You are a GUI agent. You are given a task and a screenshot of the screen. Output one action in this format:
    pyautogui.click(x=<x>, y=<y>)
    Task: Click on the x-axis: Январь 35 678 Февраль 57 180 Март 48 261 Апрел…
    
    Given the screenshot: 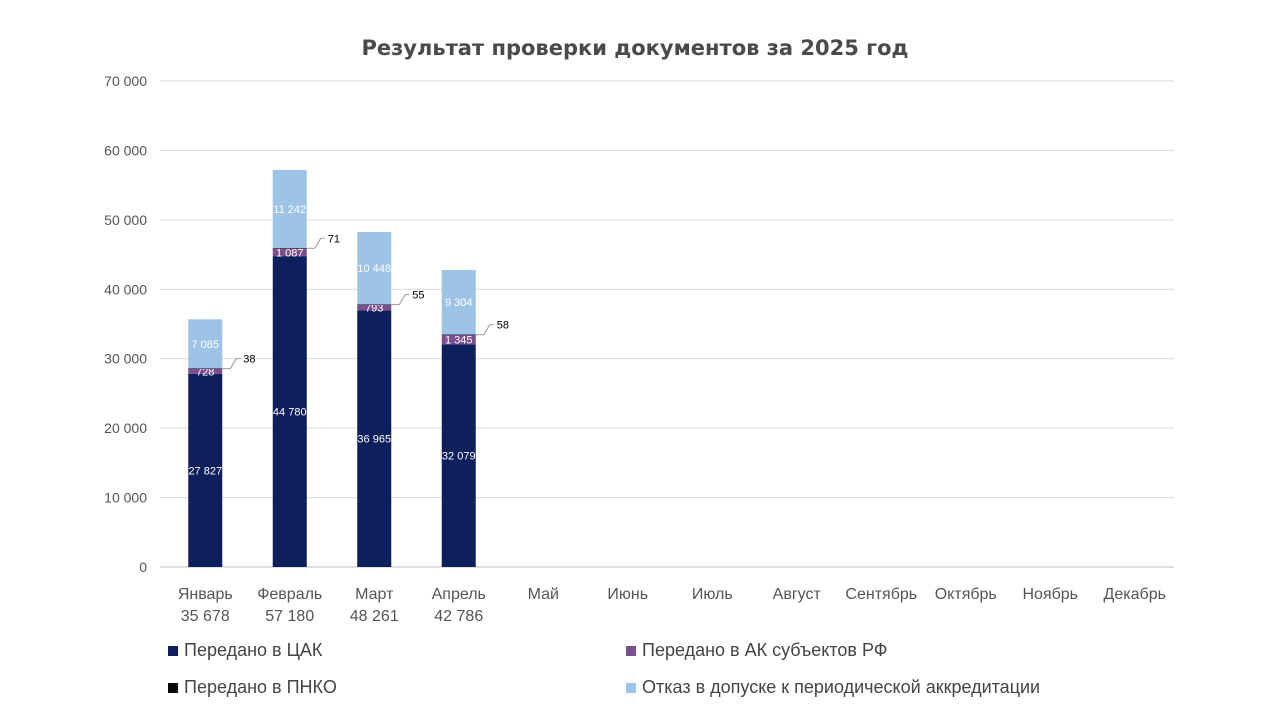 What is the action you would take?
    pyautogui.click(x=672, y=605)
    